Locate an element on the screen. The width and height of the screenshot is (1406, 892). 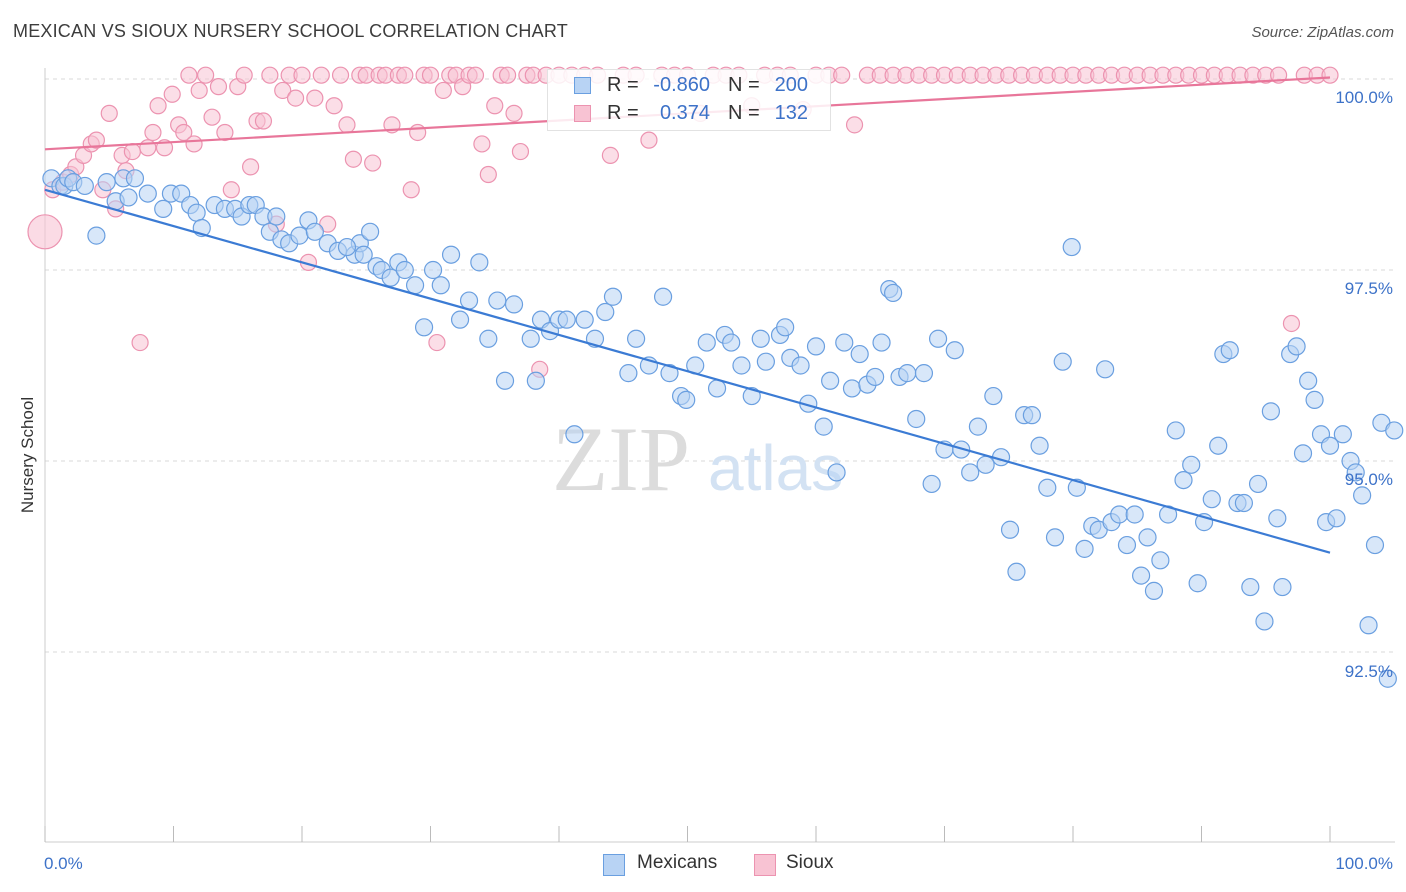
x-tick-labels: 0.0% 100.0% is located at coordinates (718, 863).